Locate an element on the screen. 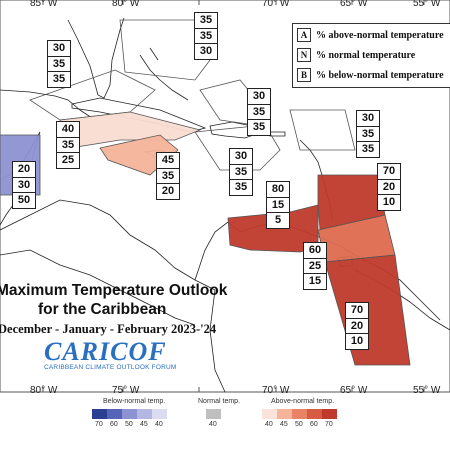  legend-text-above: % above-normal temperature is located at coordinates (380, 35).